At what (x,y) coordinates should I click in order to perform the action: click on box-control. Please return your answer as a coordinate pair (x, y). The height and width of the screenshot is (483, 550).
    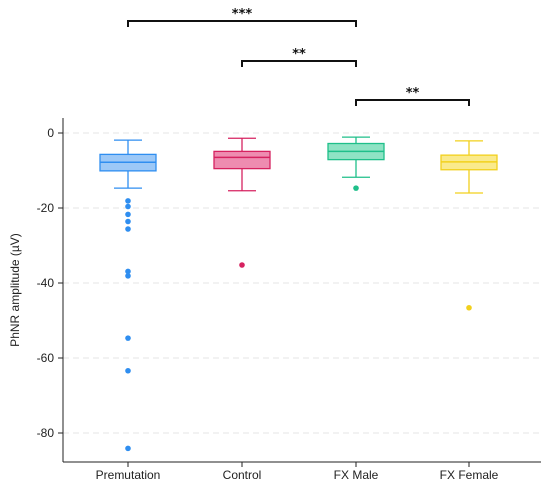
    Looking at the image, I should click on (242, 202).